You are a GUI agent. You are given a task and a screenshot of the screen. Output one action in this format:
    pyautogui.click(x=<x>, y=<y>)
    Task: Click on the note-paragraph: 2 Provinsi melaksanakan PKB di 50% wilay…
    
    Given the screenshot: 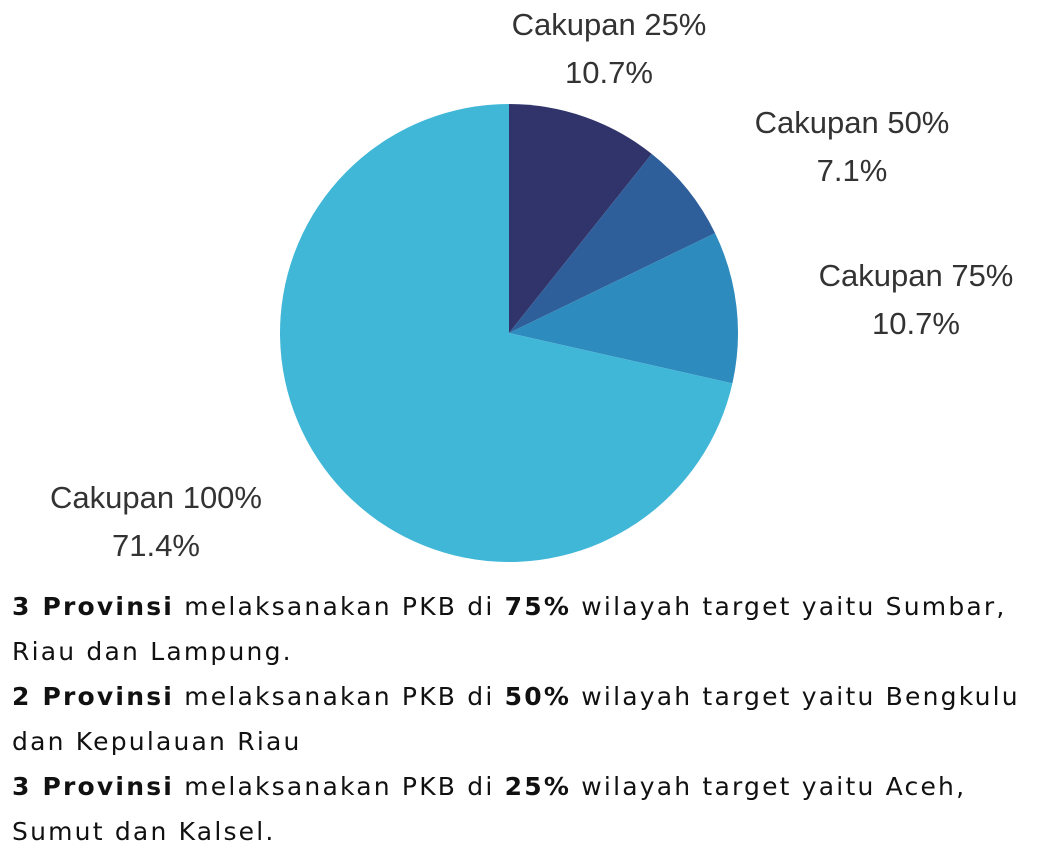 What is the action you would take?
    pyautogui.click(x=534, y=719)
    